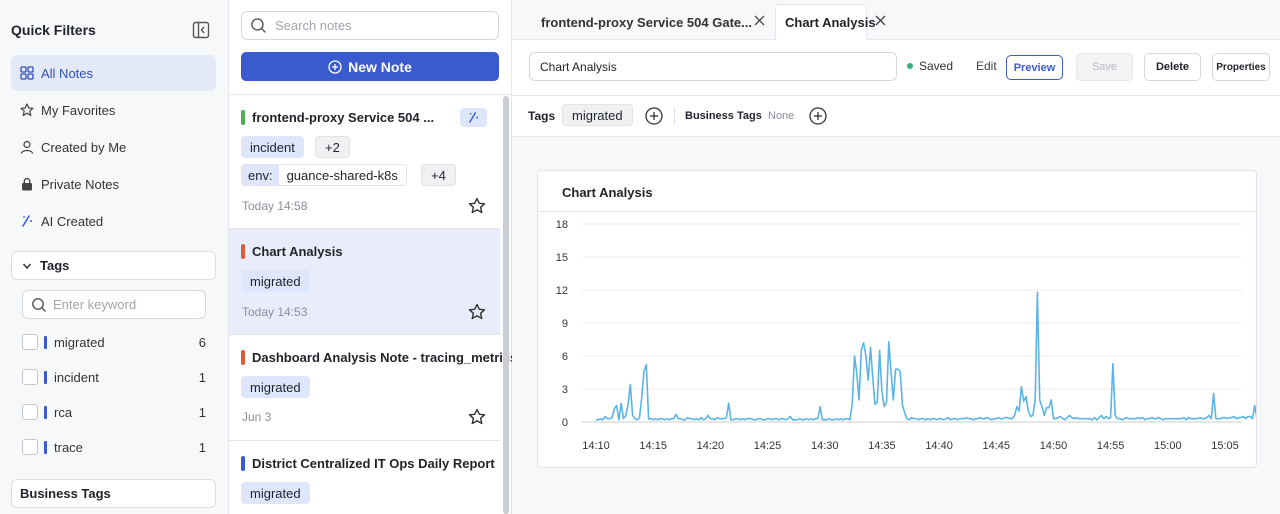 Image resolution: width=1280 pixels, height=514 pixels. What do you see at coordinates (565, 357) in the screenshot?
I see `y-tick-label: 6` at bounding box center [565, 357].